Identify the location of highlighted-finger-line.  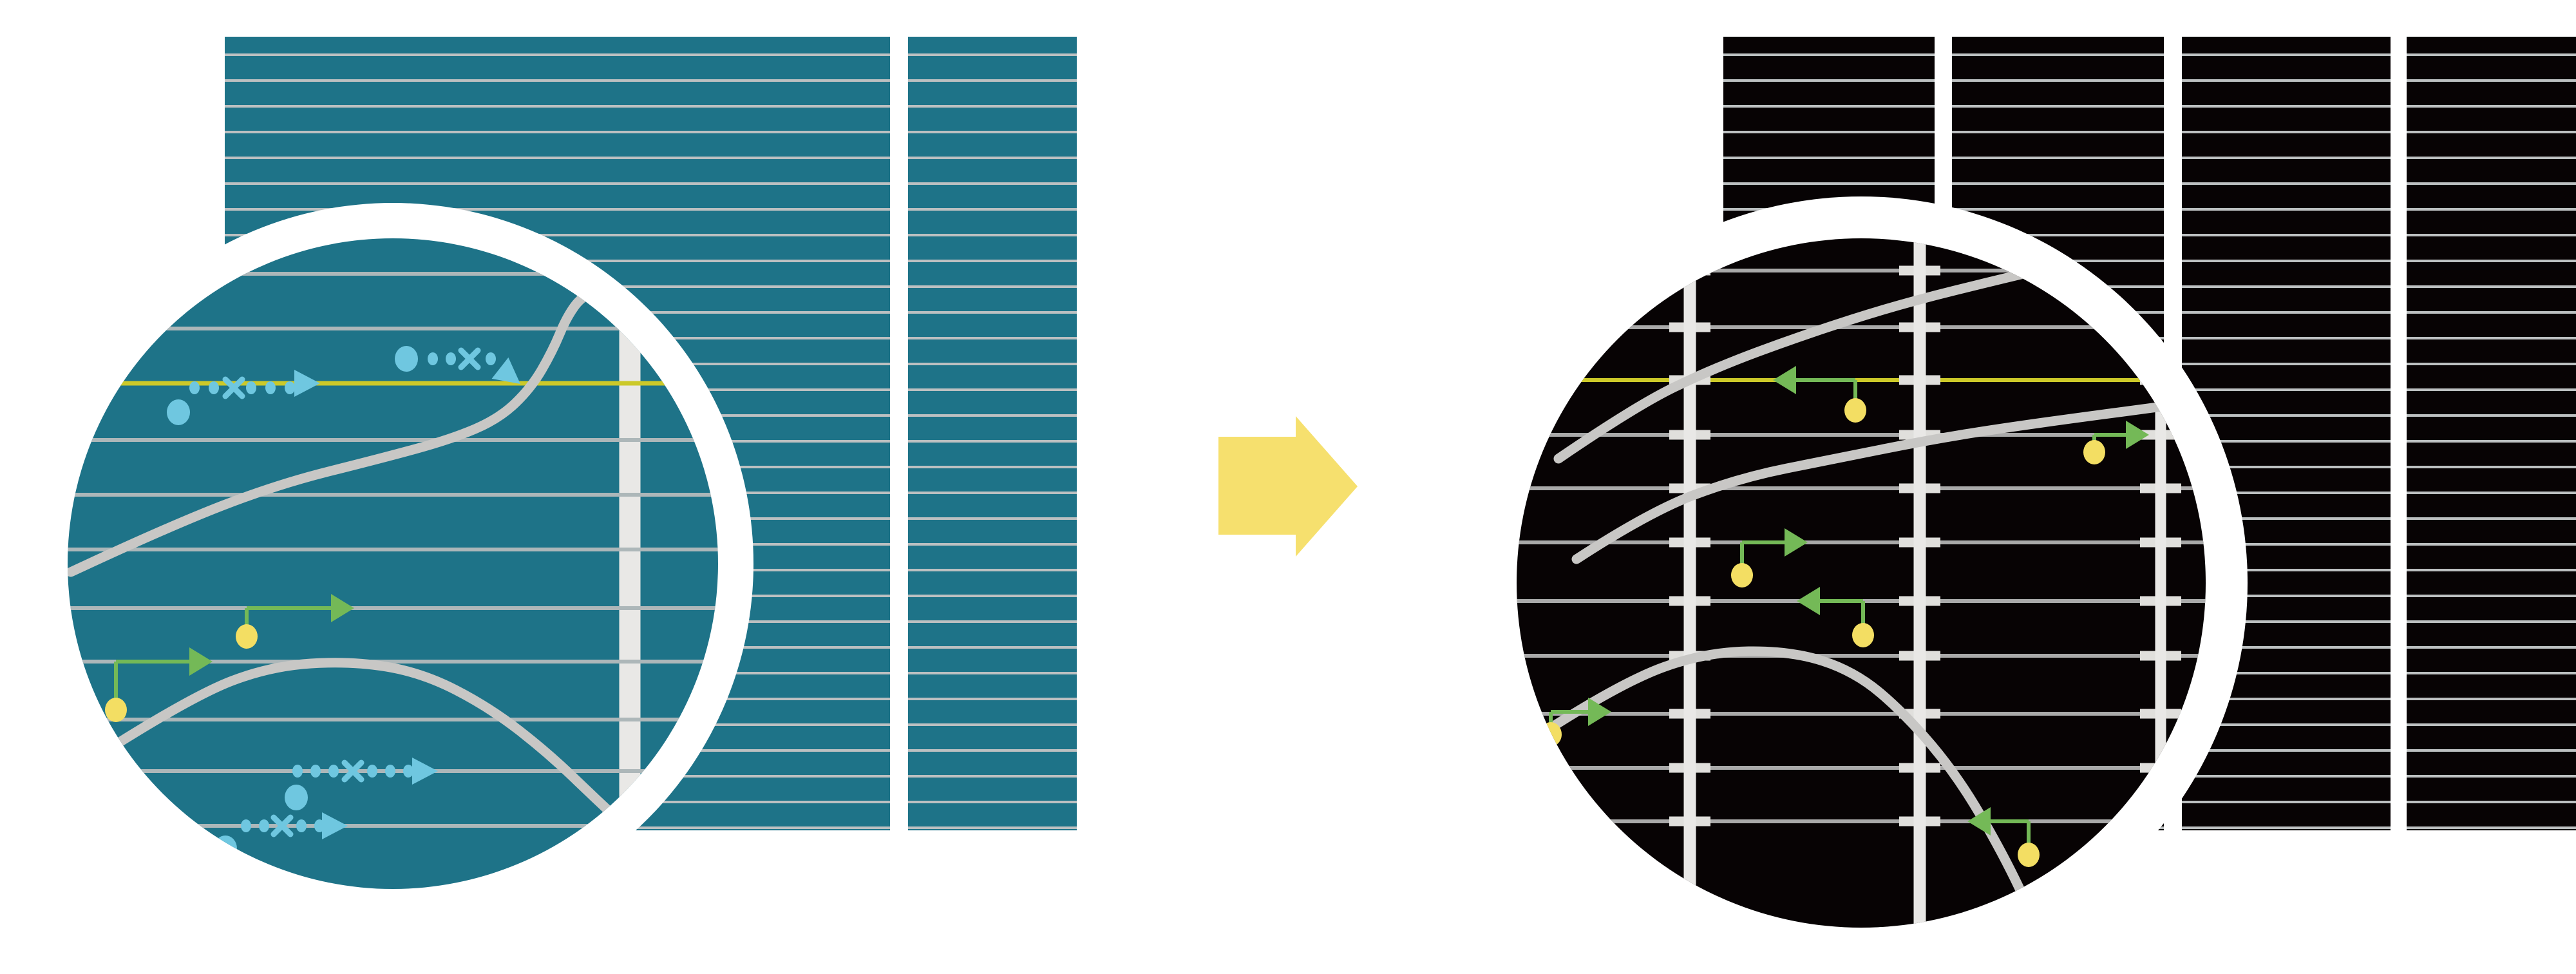
(1861, 380).